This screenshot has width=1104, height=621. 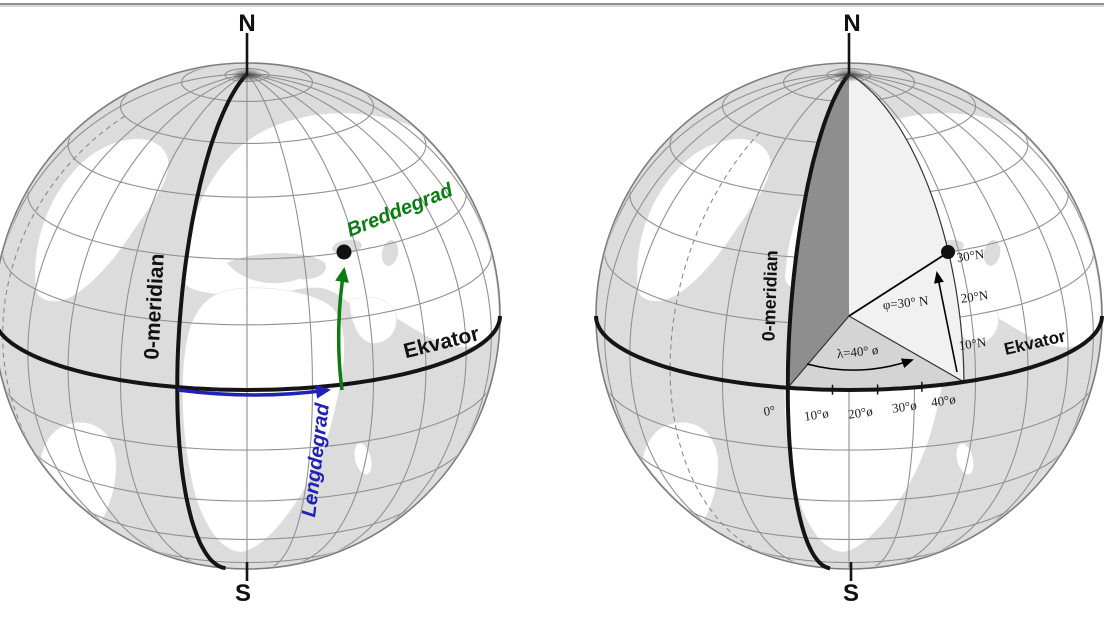 I want to click on equator-degree-ticks, so click(x=877, y=388).